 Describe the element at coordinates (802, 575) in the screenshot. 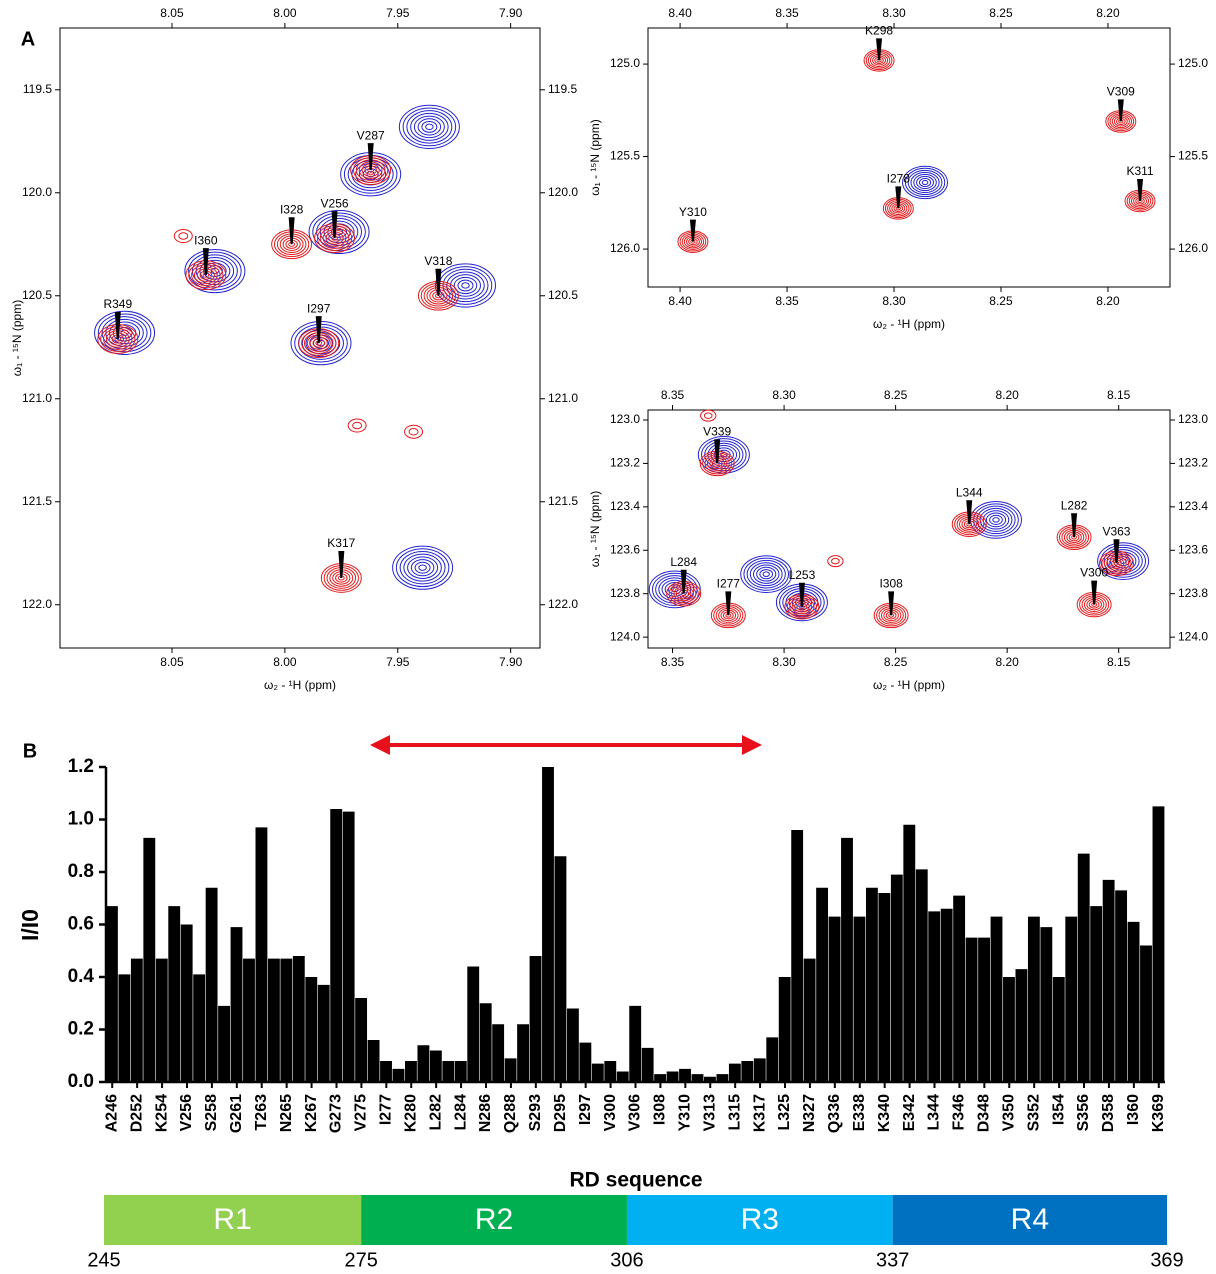

I see `peak-label: L253` at that location.